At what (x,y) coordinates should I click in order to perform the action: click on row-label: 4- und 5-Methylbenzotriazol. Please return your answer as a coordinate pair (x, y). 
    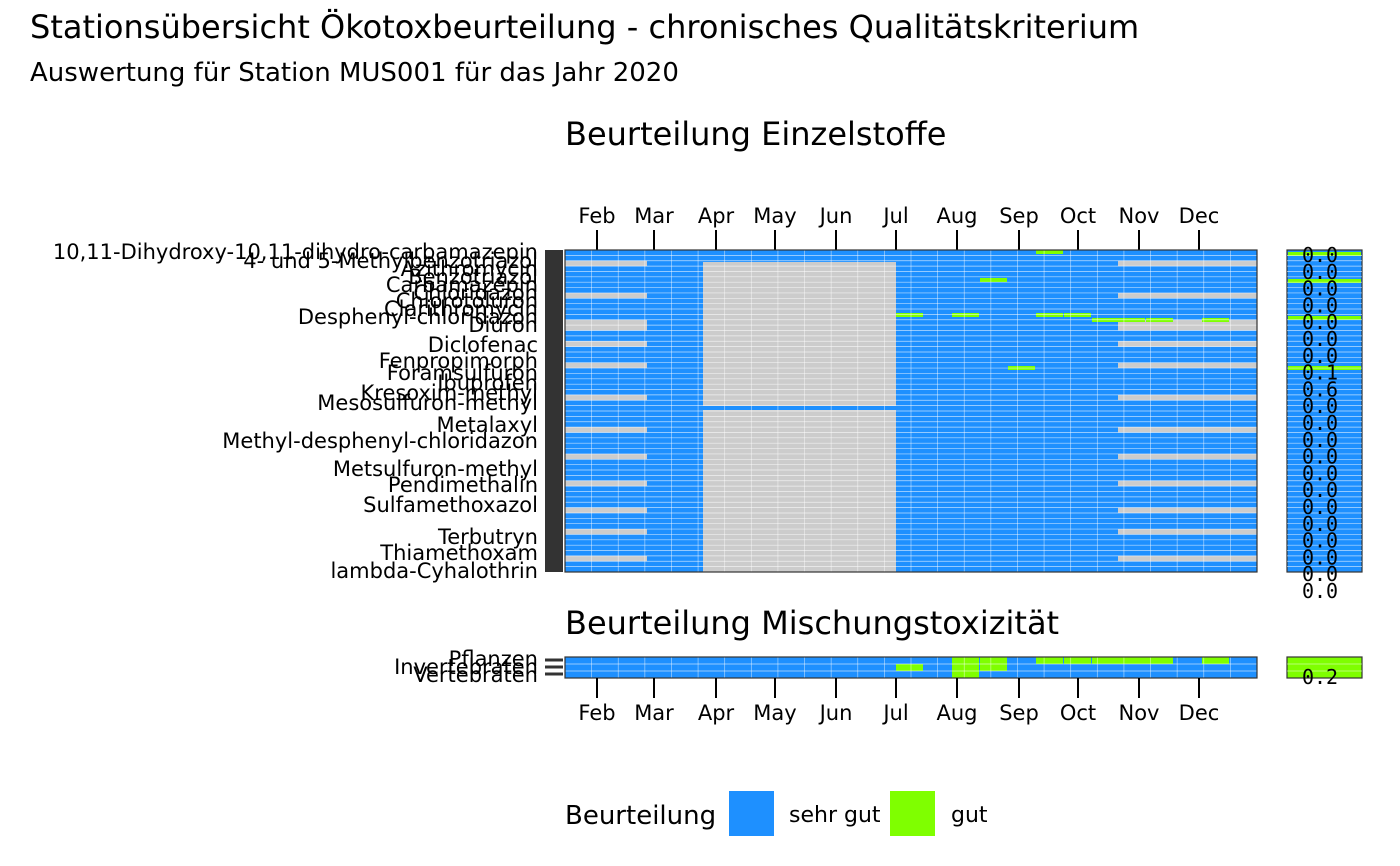
    Looking at the image, I should click on (390, 261).